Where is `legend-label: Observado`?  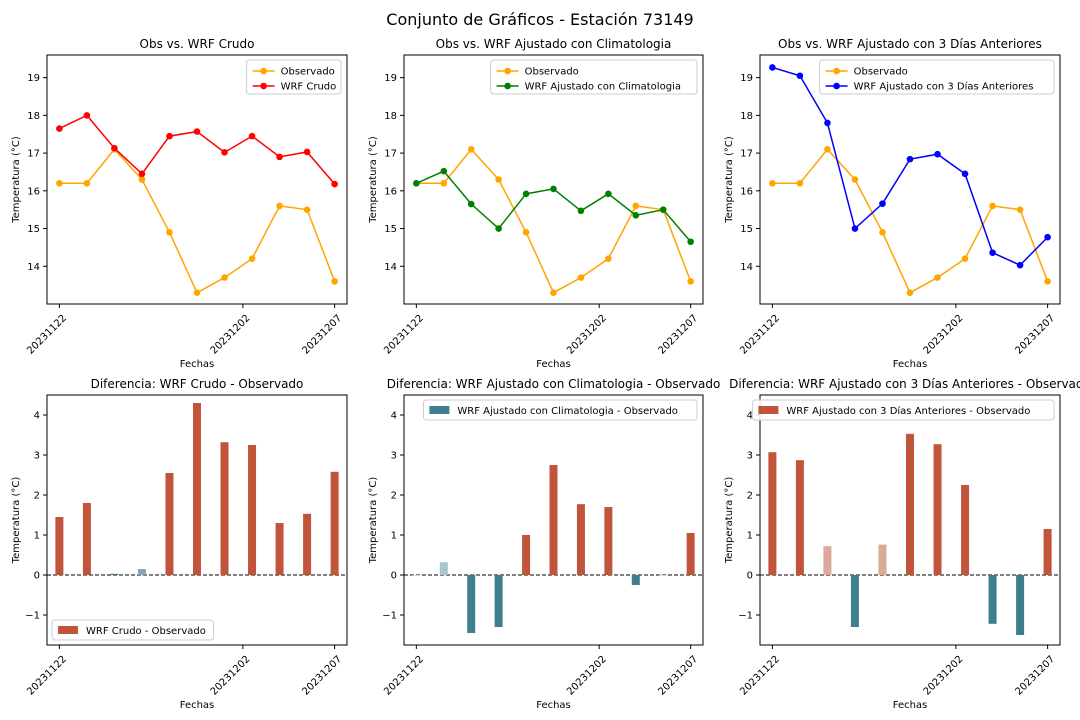 legend-label: Observado is located at coordinates (552, 72).